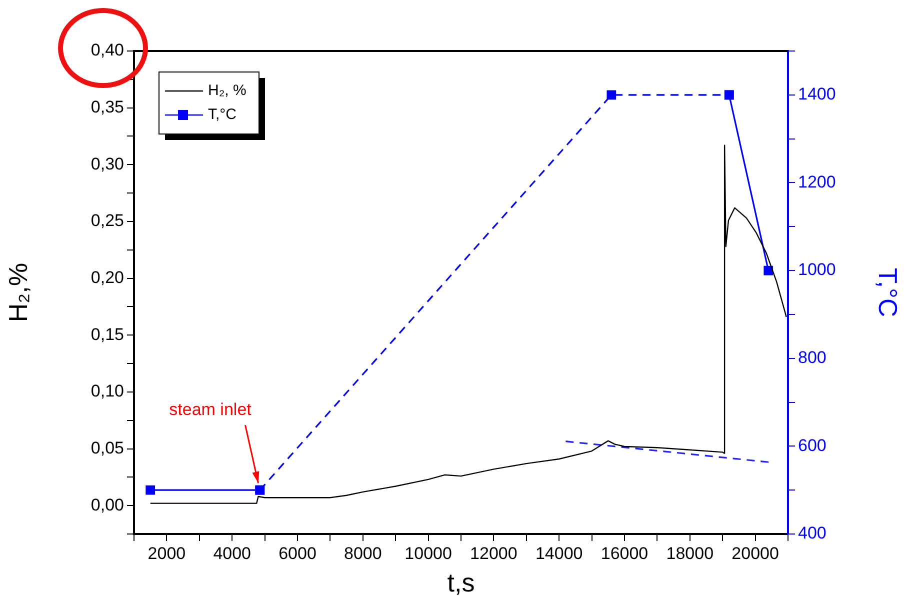 The image size is (906, 604). Describe the element at coordinates (690, 553) in the screenshot. I see `x-tick-label: 18000` at that location.